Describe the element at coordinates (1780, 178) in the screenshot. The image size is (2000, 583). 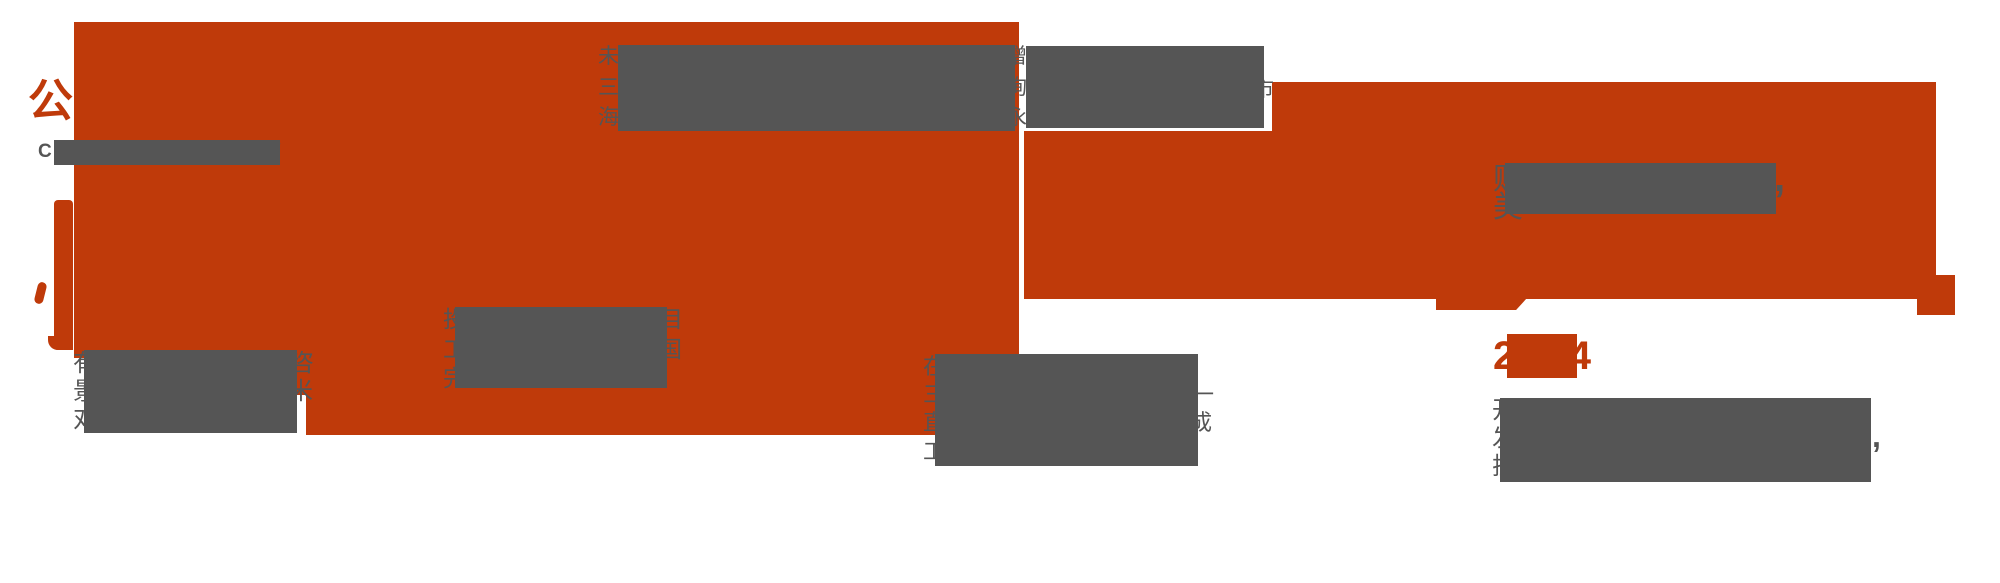
I see `tagline-comma: ,` at that location.